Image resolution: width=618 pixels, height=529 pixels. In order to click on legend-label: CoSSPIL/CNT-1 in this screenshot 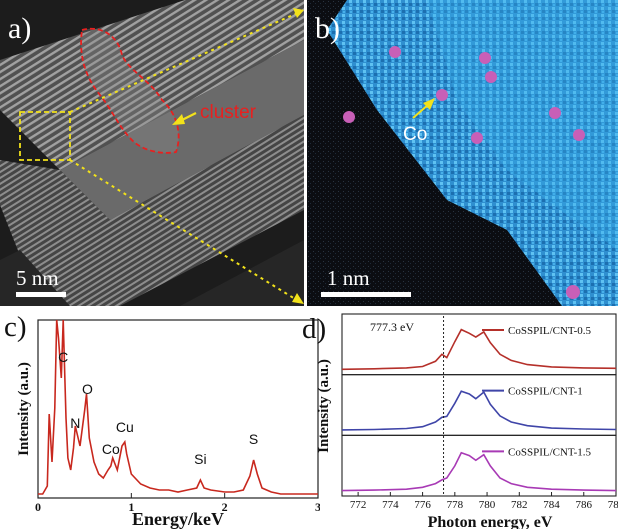, I will do `click(545, 392)`.